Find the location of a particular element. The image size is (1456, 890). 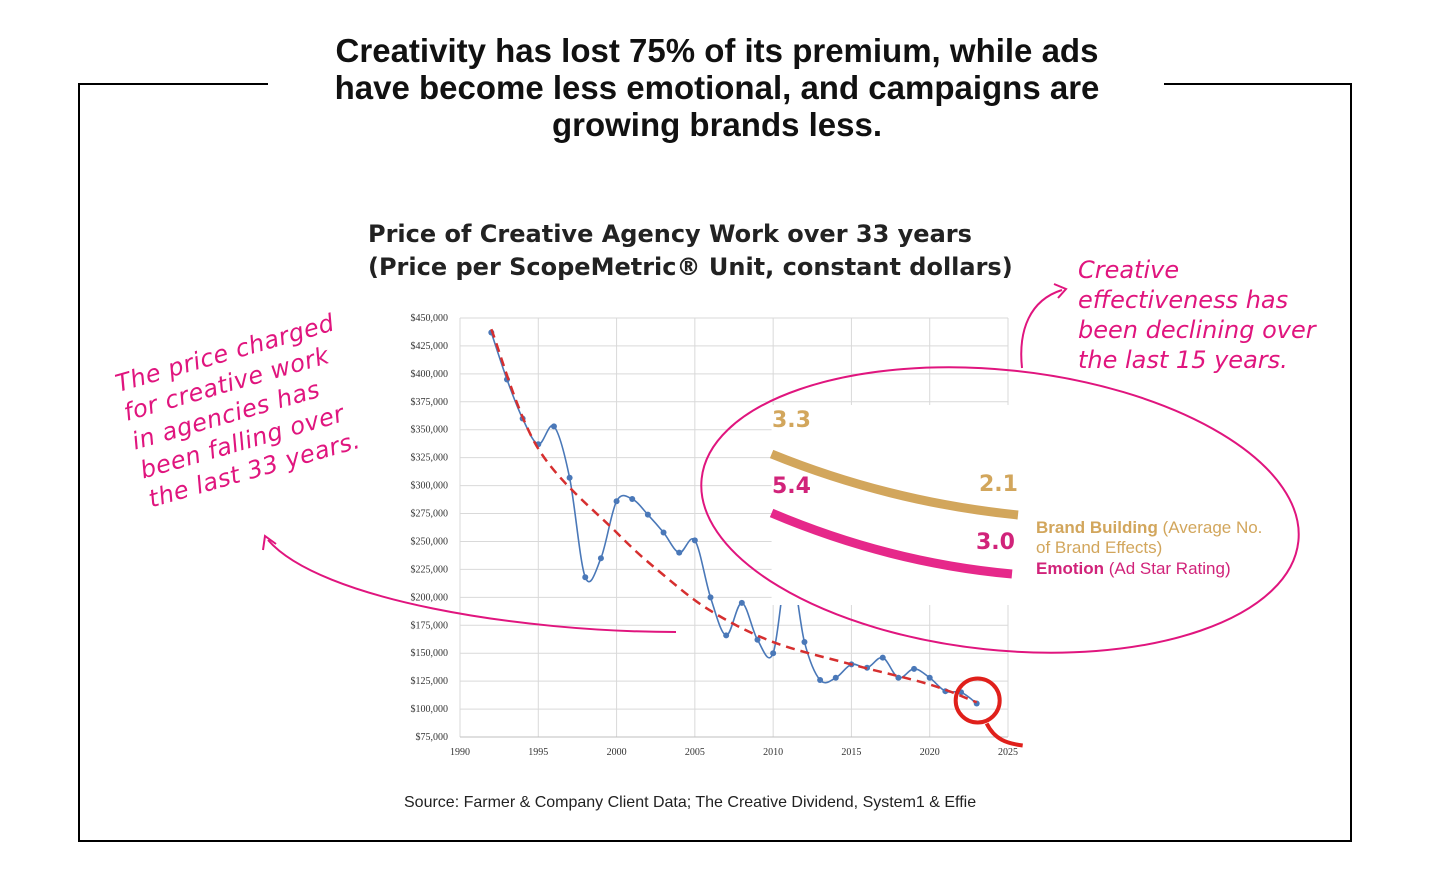

legend-emotion: Emotion (Ad Star Rating) is located at coordinates (1156, 569).